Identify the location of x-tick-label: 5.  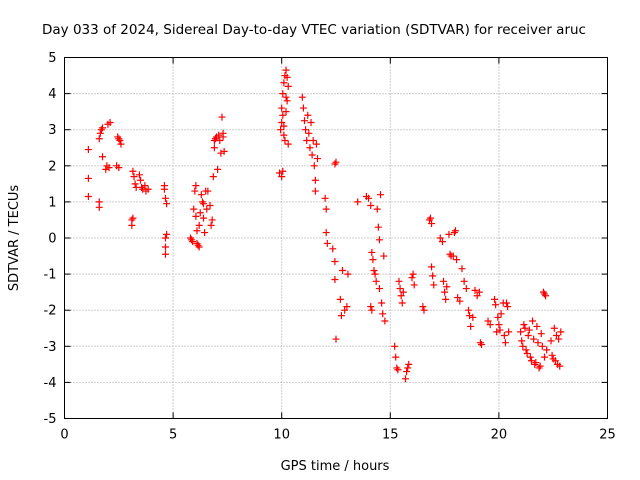
(173, 435).